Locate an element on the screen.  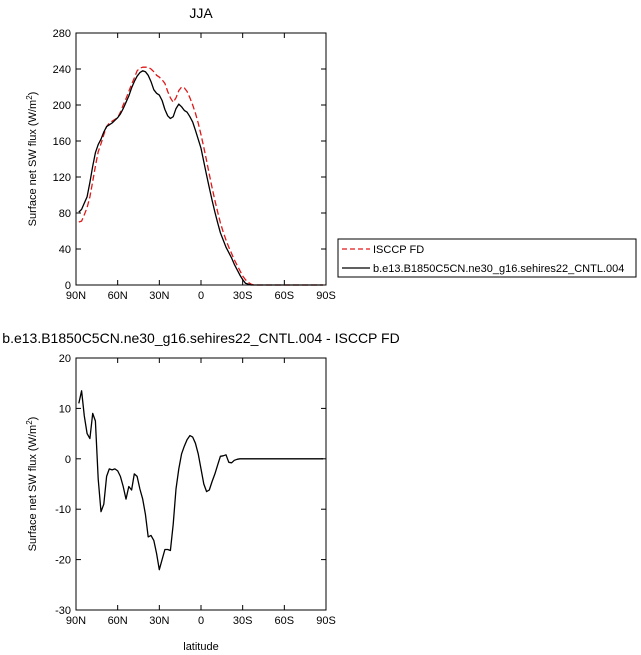
top-x-tick-label: 90N is located at coordinates (76, 296).